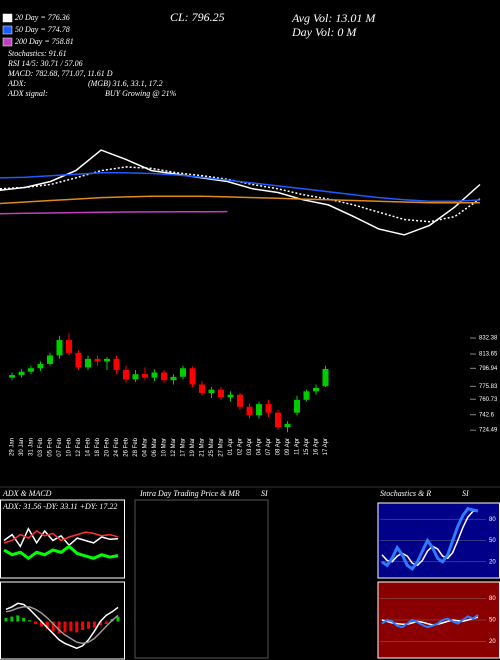  What do you see at coordinates (326, 446) in the screenshot?
I see `x-tick-label: 17 Apr` at bounding box center [326, 446].